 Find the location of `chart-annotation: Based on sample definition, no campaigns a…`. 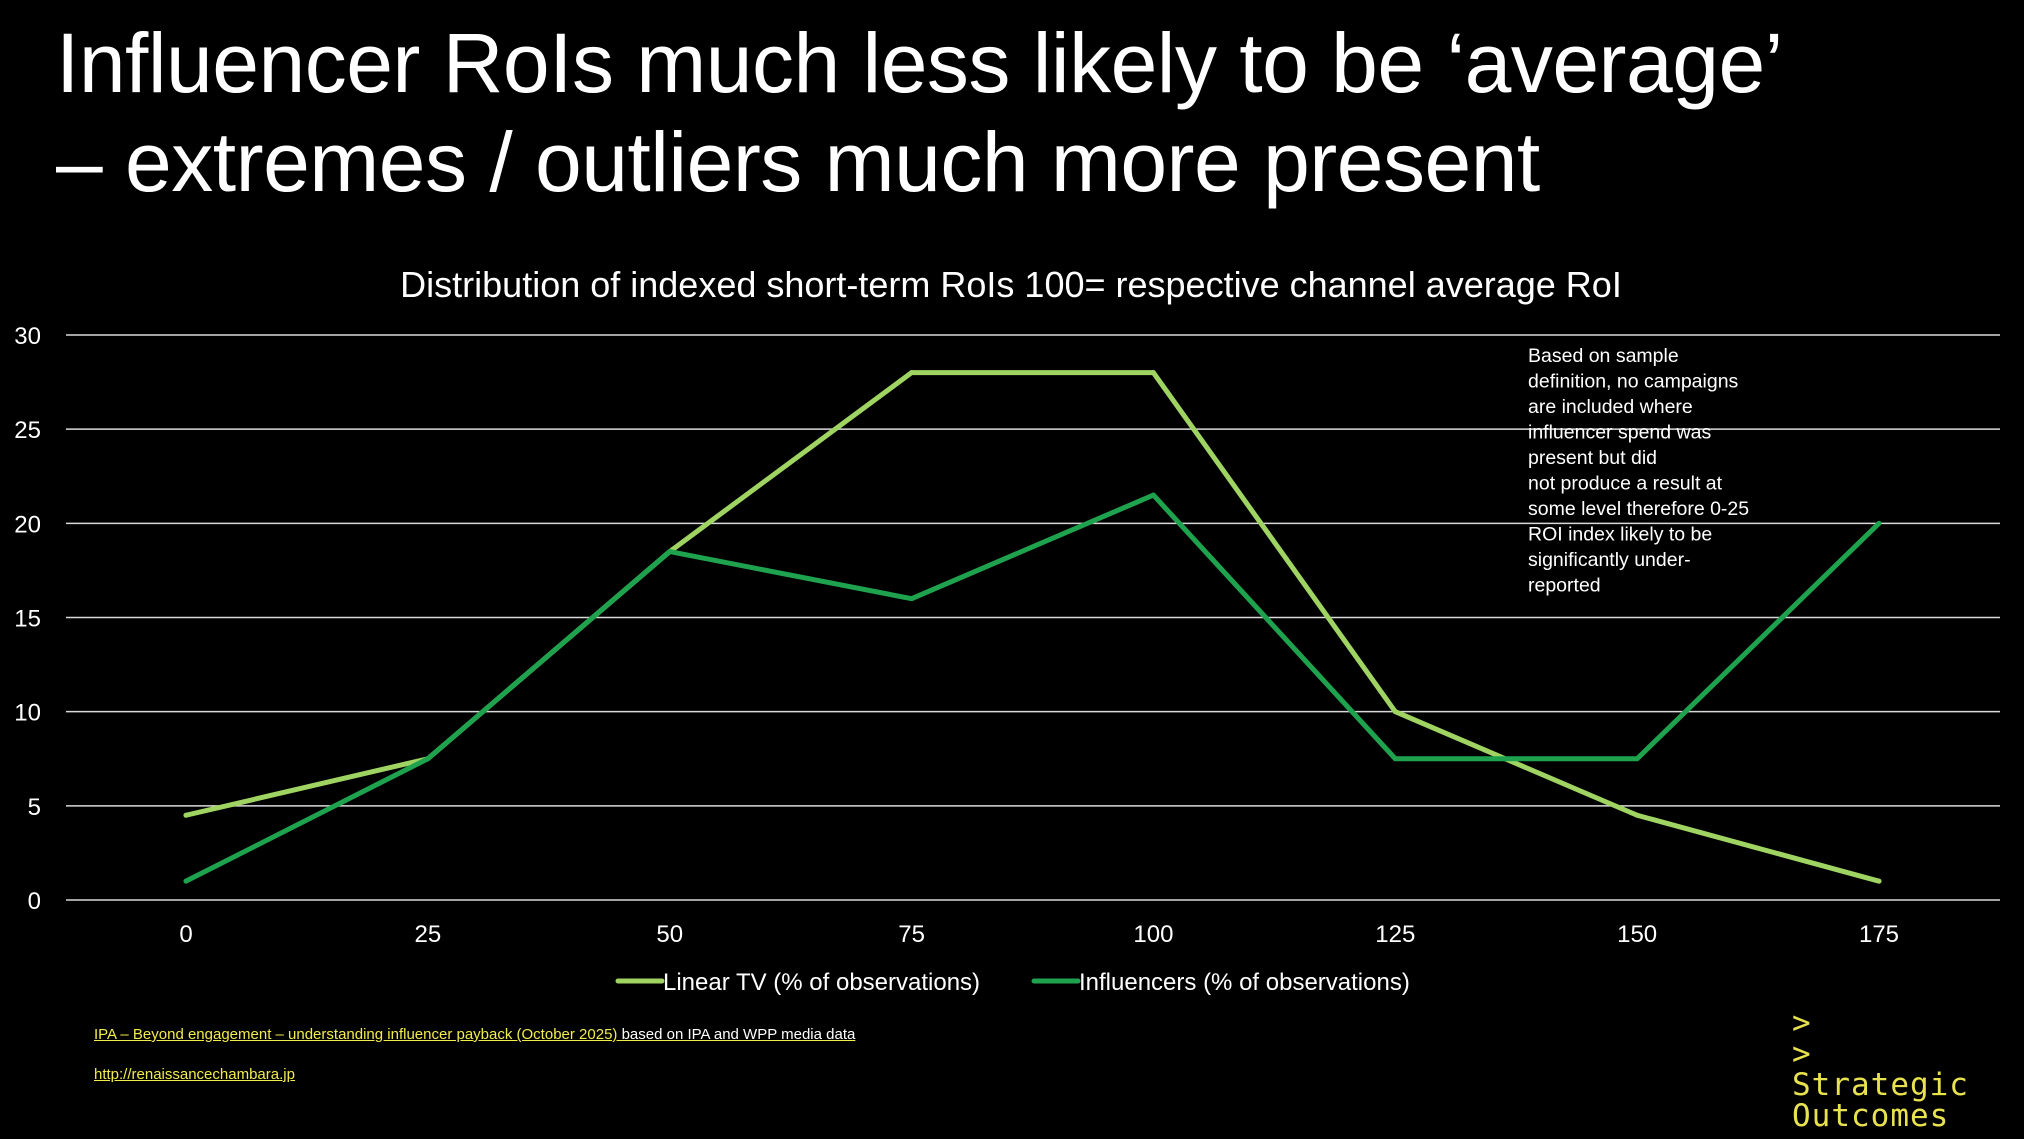

chart-annotation: Based on sample definition, no campaigns a… is located at coordinates (1638, 471).